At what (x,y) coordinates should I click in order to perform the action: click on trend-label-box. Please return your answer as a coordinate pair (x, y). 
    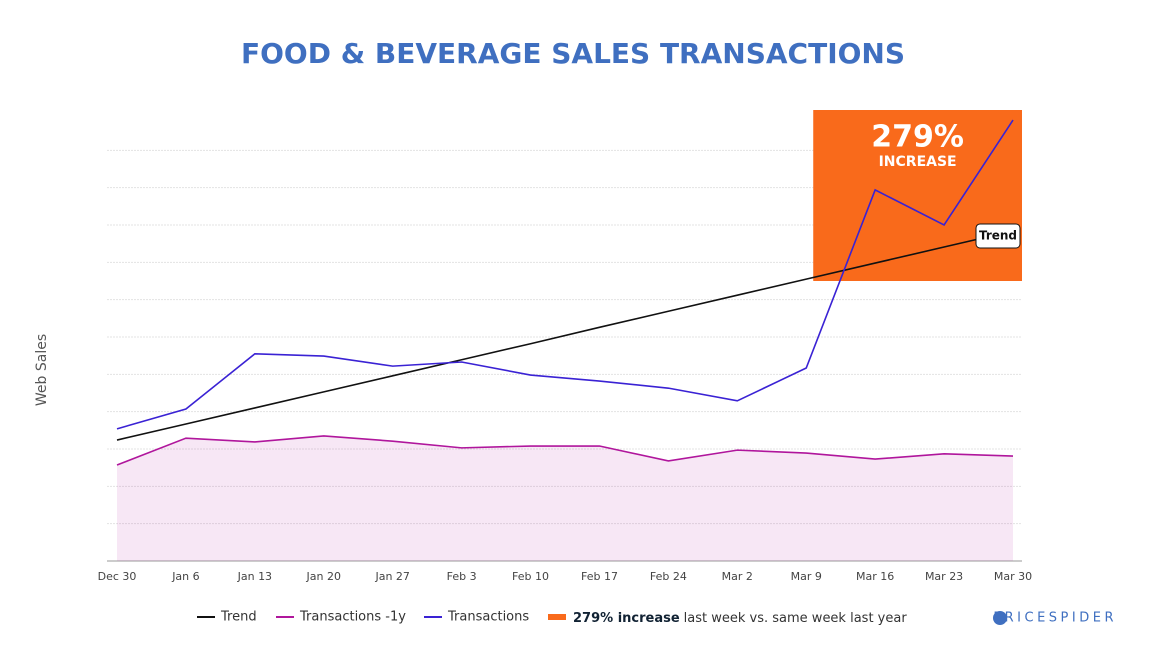
    Looking at the image, I should click on (998, 236).